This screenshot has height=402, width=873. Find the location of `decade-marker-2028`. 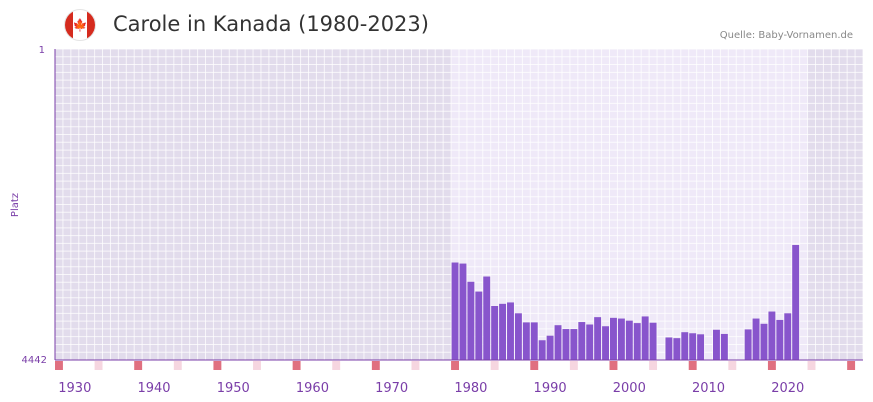

decade-marker-2028 is located at coordinates (851, 365).